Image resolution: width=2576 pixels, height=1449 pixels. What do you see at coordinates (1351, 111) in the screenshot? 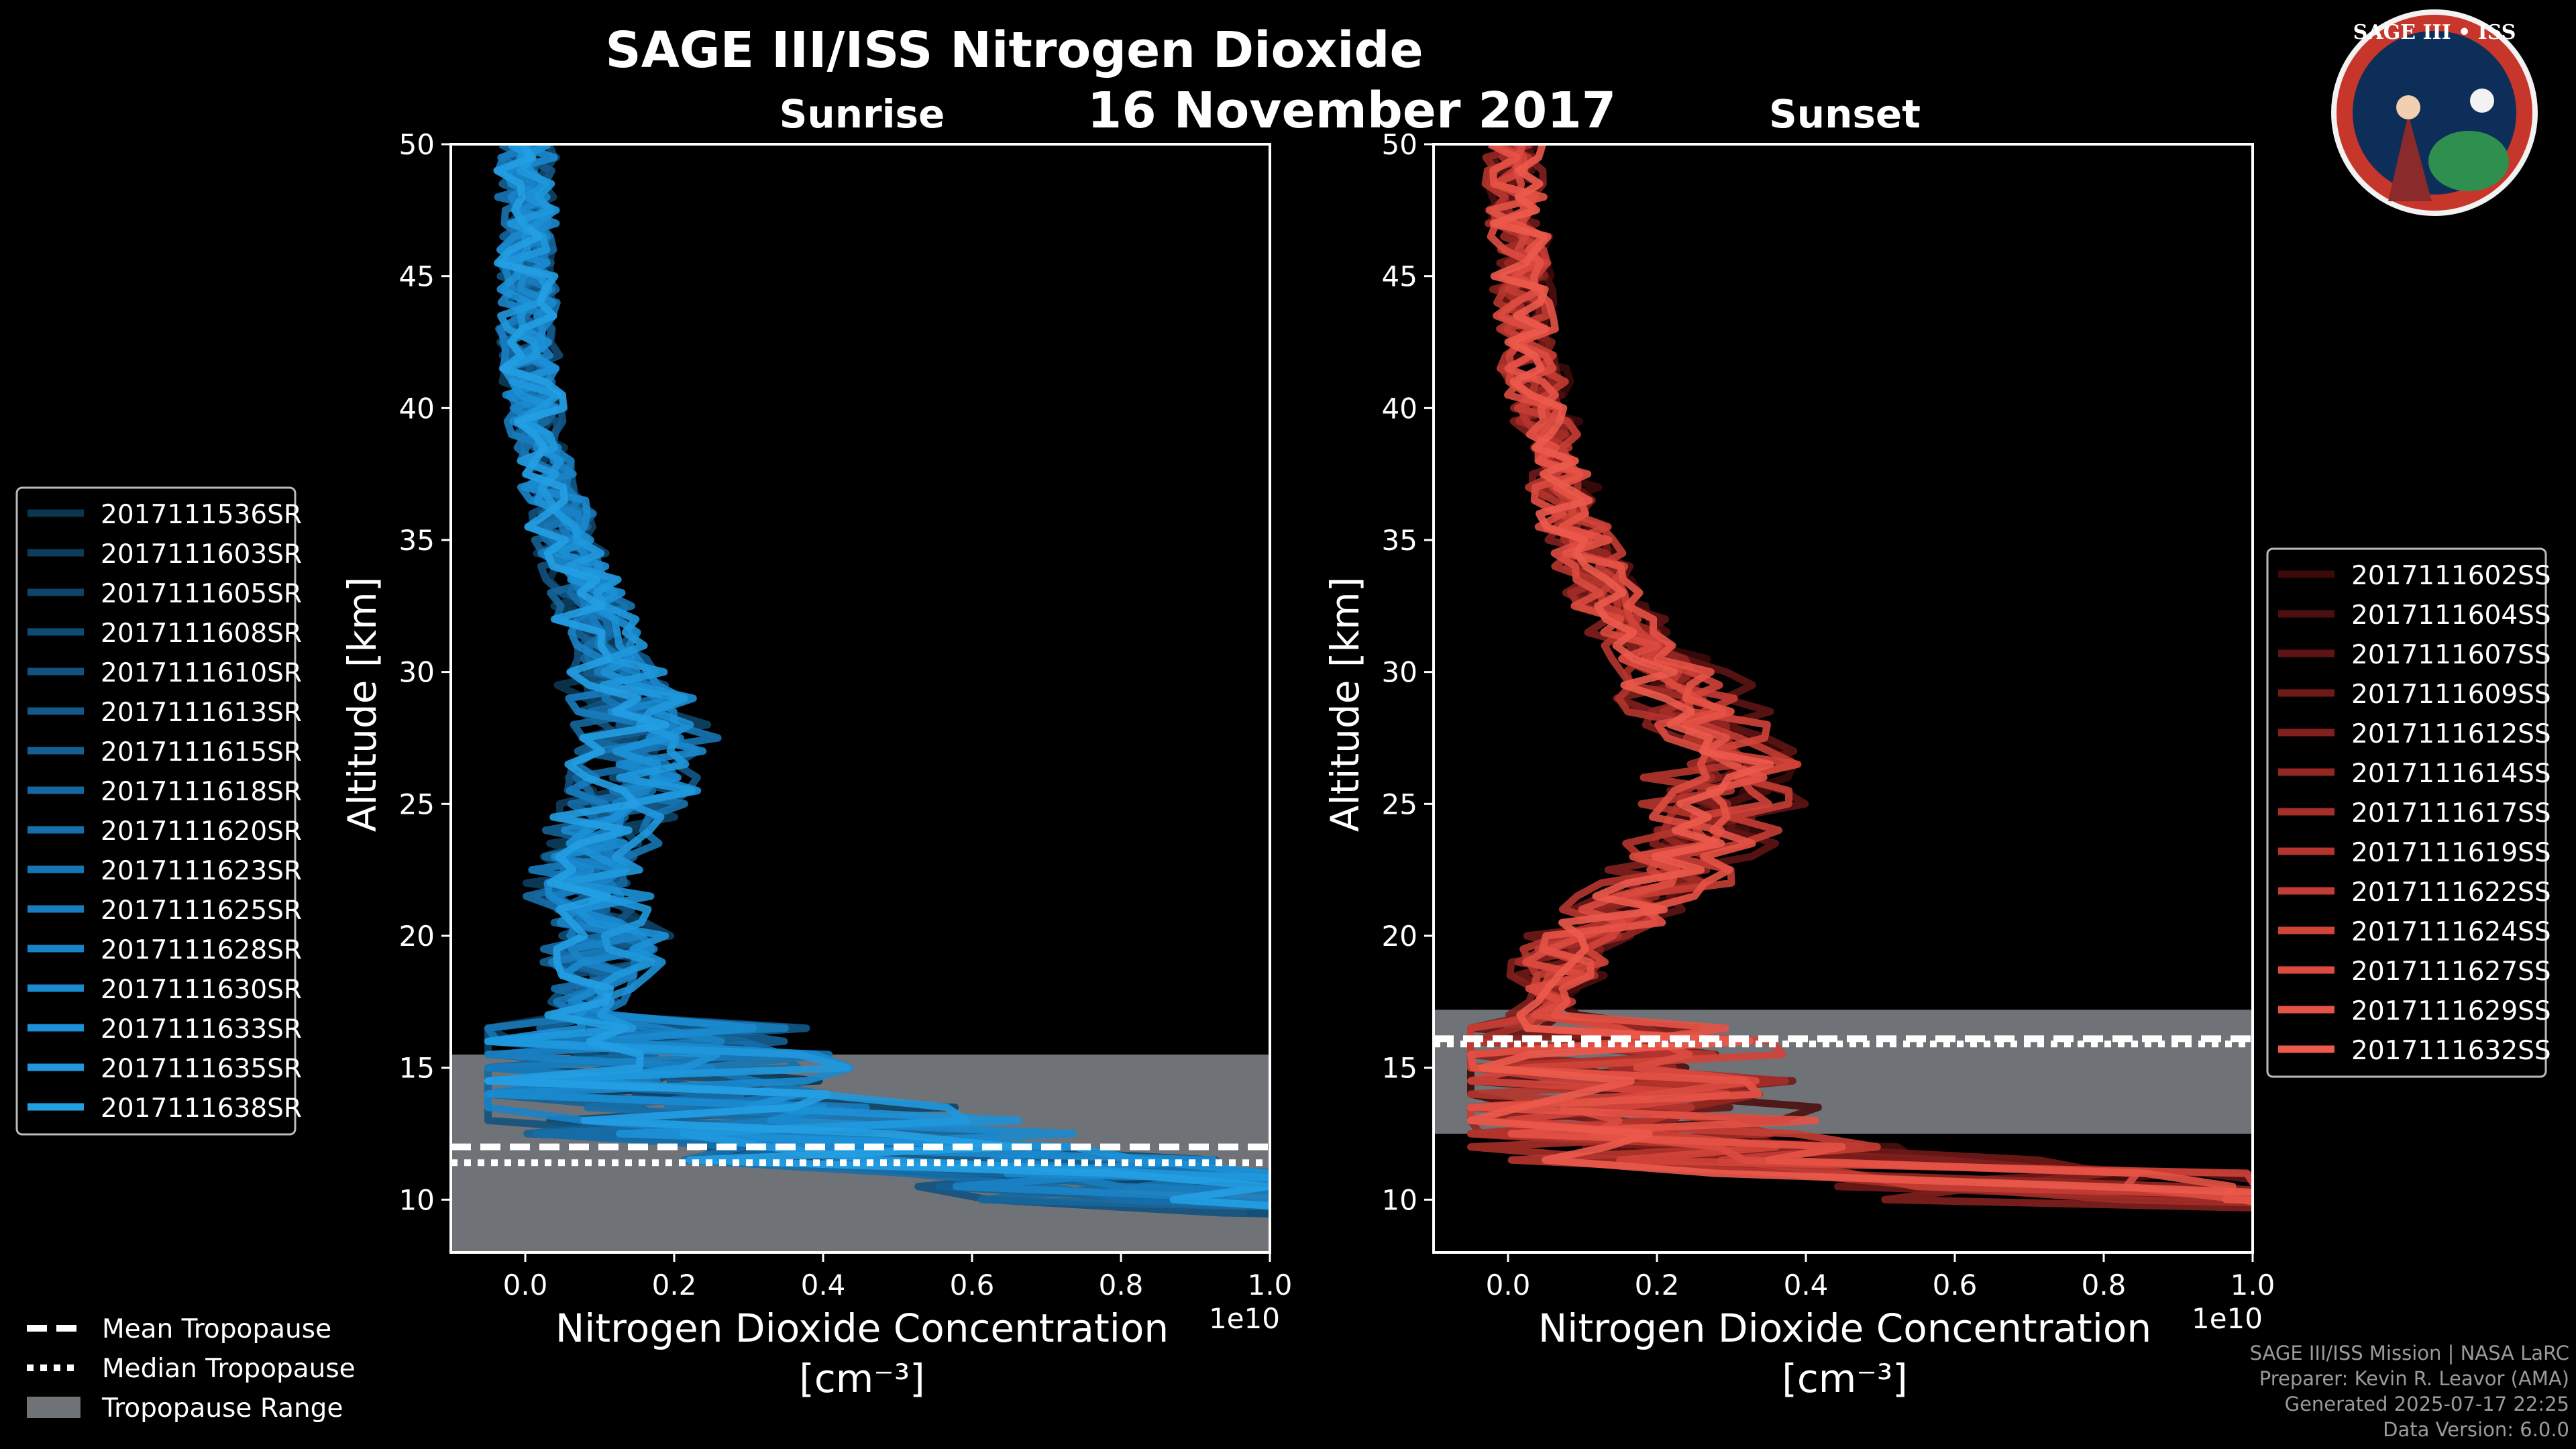
I see `figure-date: 16 November 2017` at bounding box center [1351, 111].